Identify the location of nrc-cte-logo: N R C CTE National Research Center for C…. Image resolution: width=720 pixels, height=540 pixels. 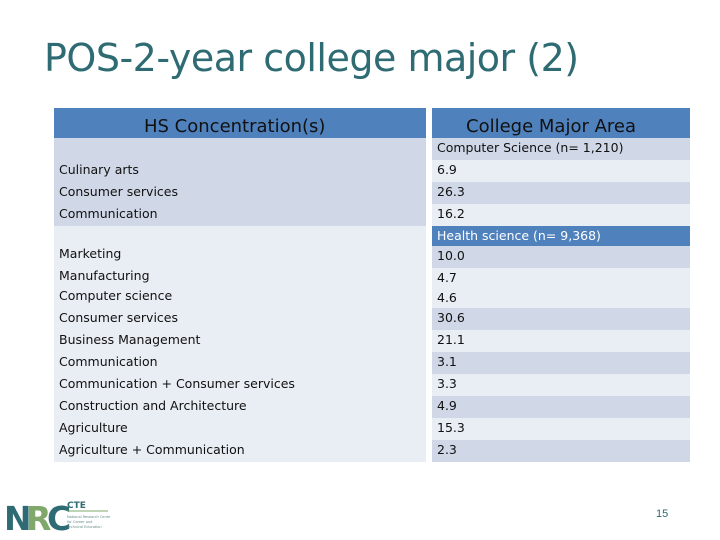
(58, 517).